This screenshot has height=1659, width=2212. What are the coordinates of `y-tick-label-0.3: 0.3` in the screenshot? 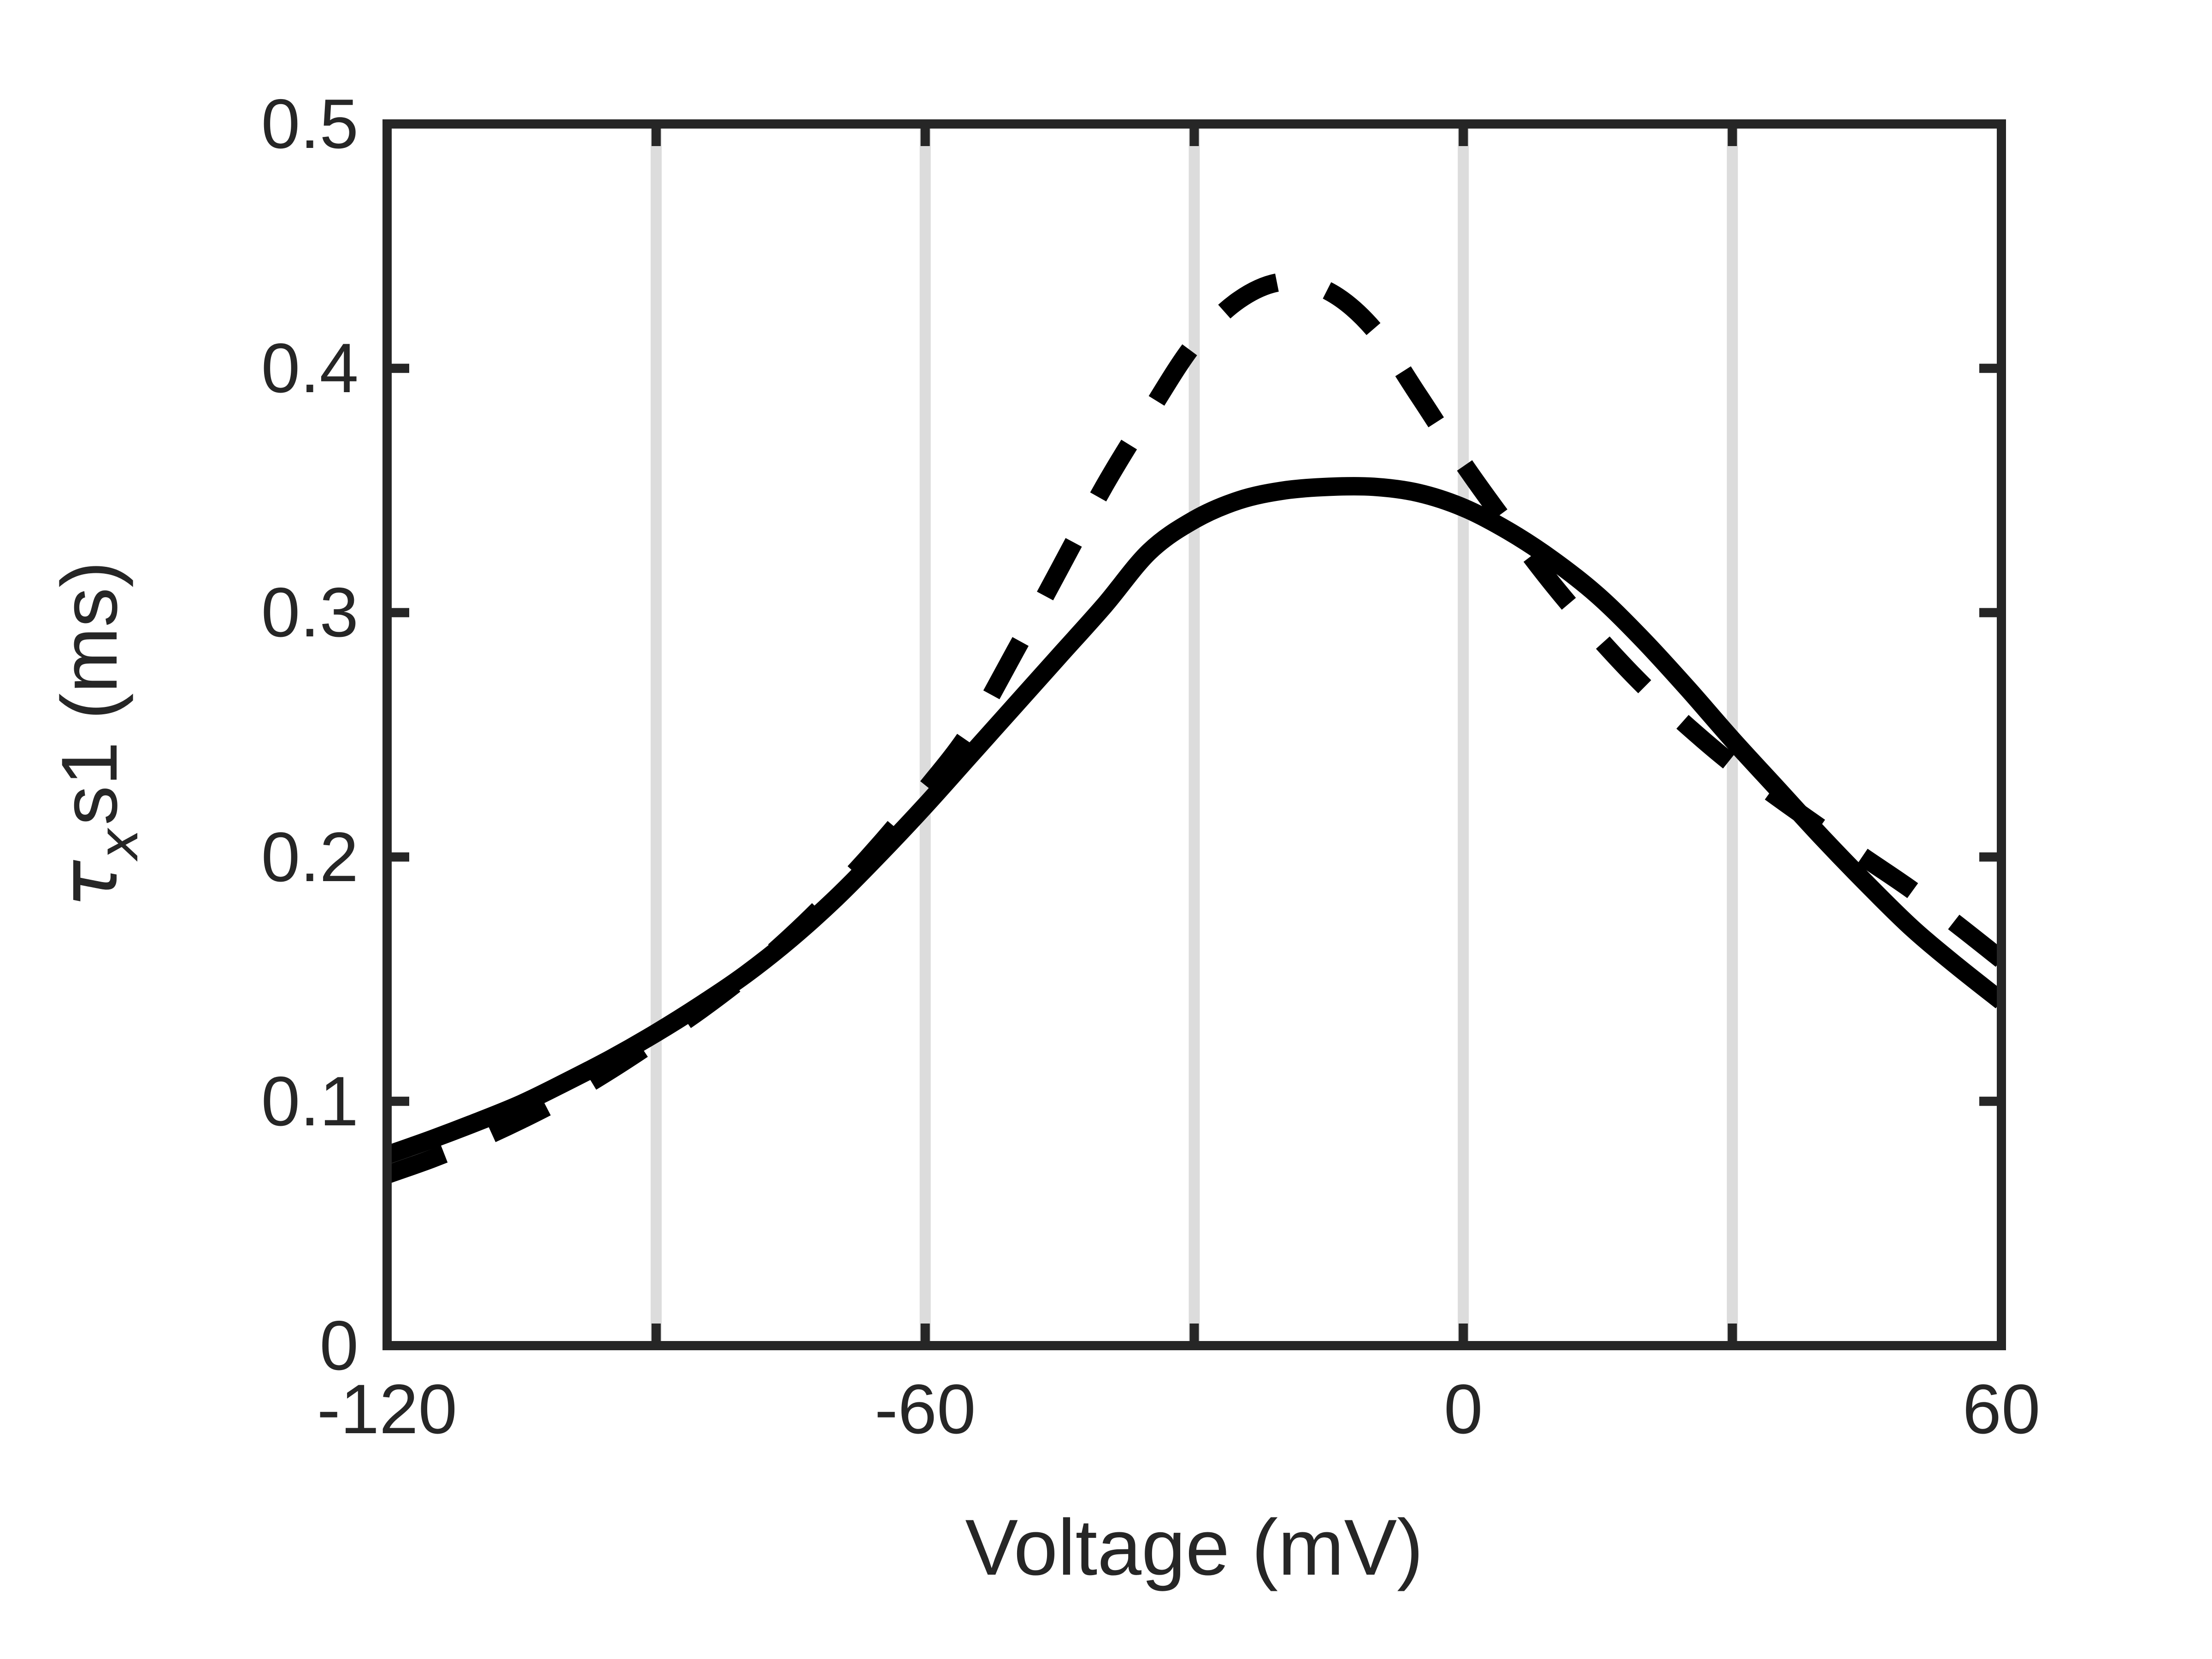 It's located at (310, 612).